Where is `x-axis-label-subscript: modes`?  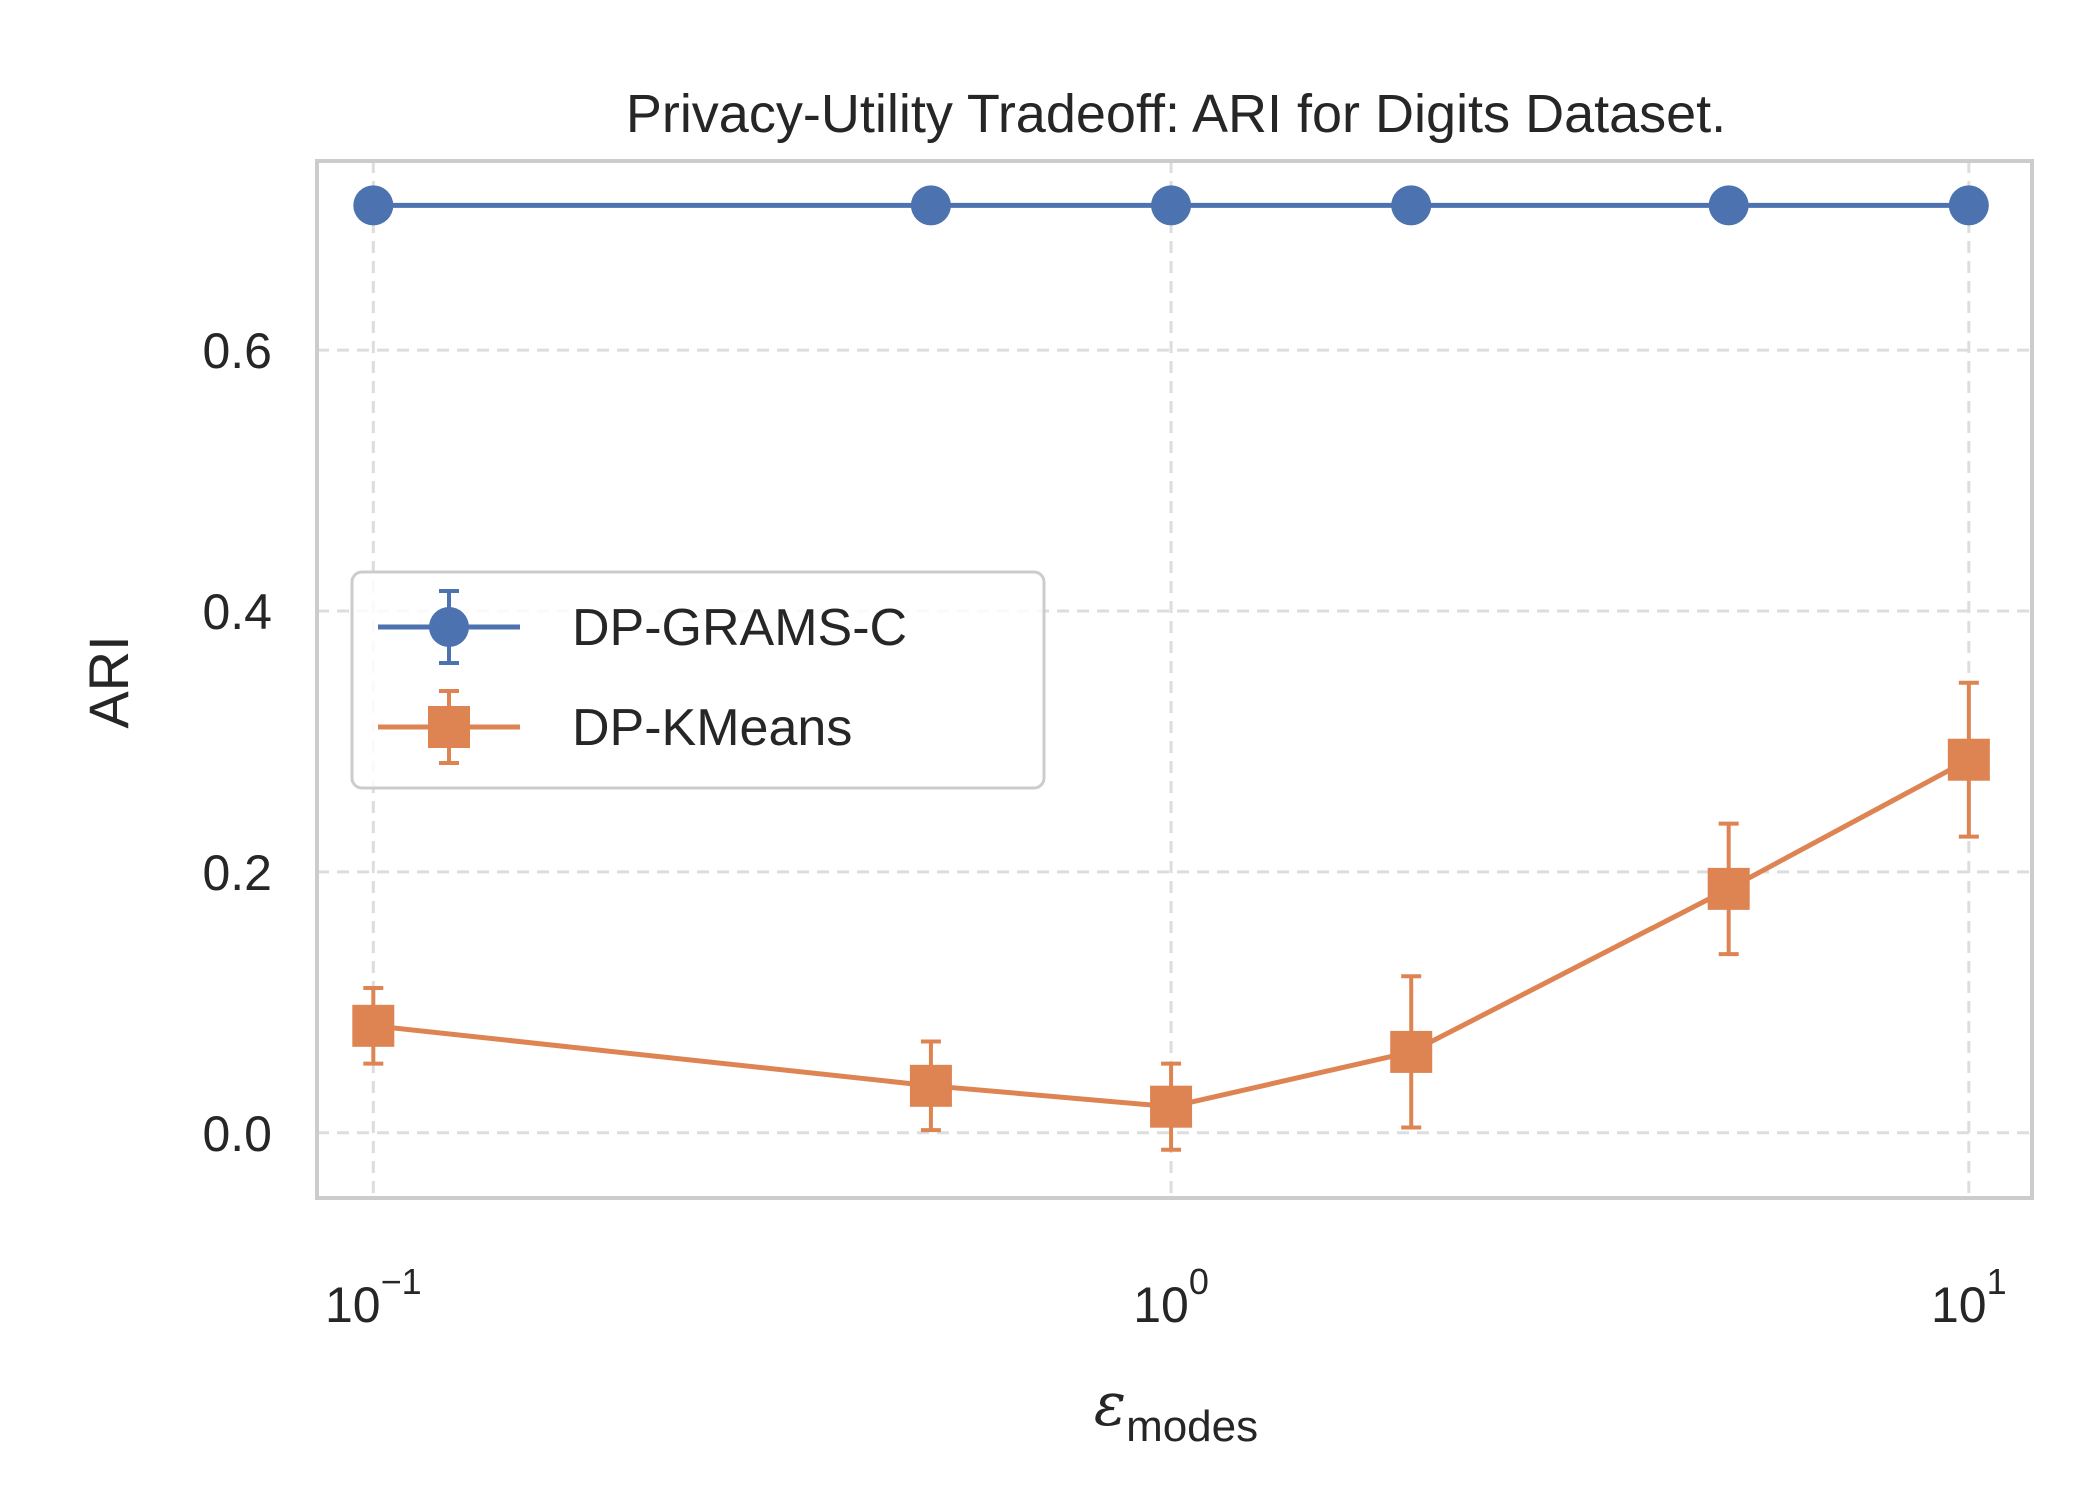 x-axis-label-subscript: modes is located at coordinates (1192, 1426).